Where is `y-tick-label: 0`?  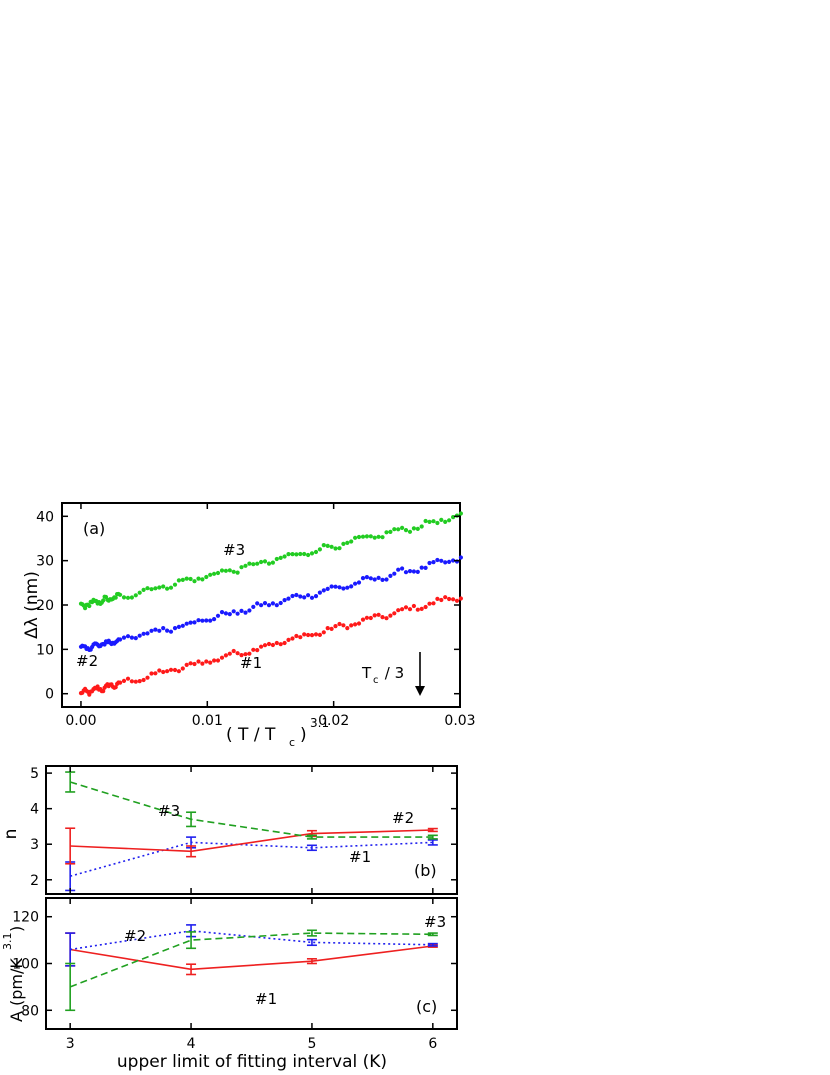
y-tick-label: 0 is located at coordinates (49, 695).